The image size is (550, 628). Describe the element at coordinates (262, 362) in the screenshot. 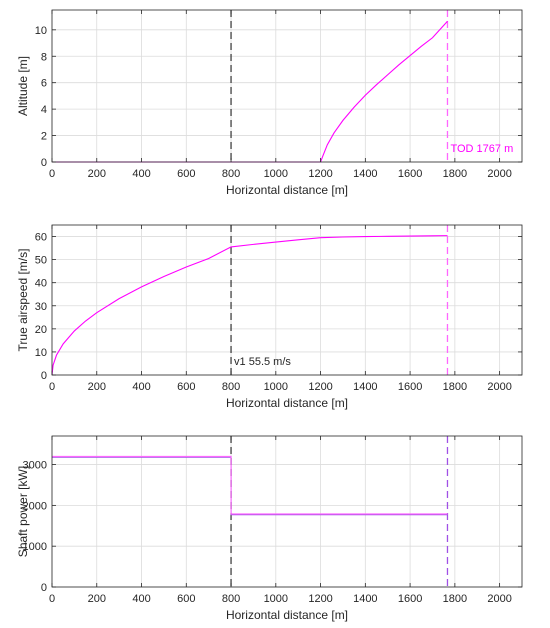

I see `annotation-label: v1 55.5 m/s` at that location.